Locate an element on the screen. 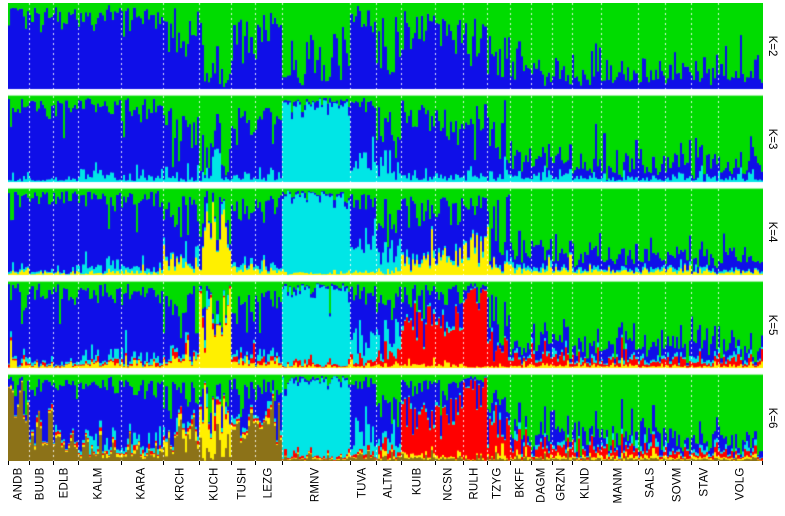  population-label: NCSN is located at coordinates (448, 484).